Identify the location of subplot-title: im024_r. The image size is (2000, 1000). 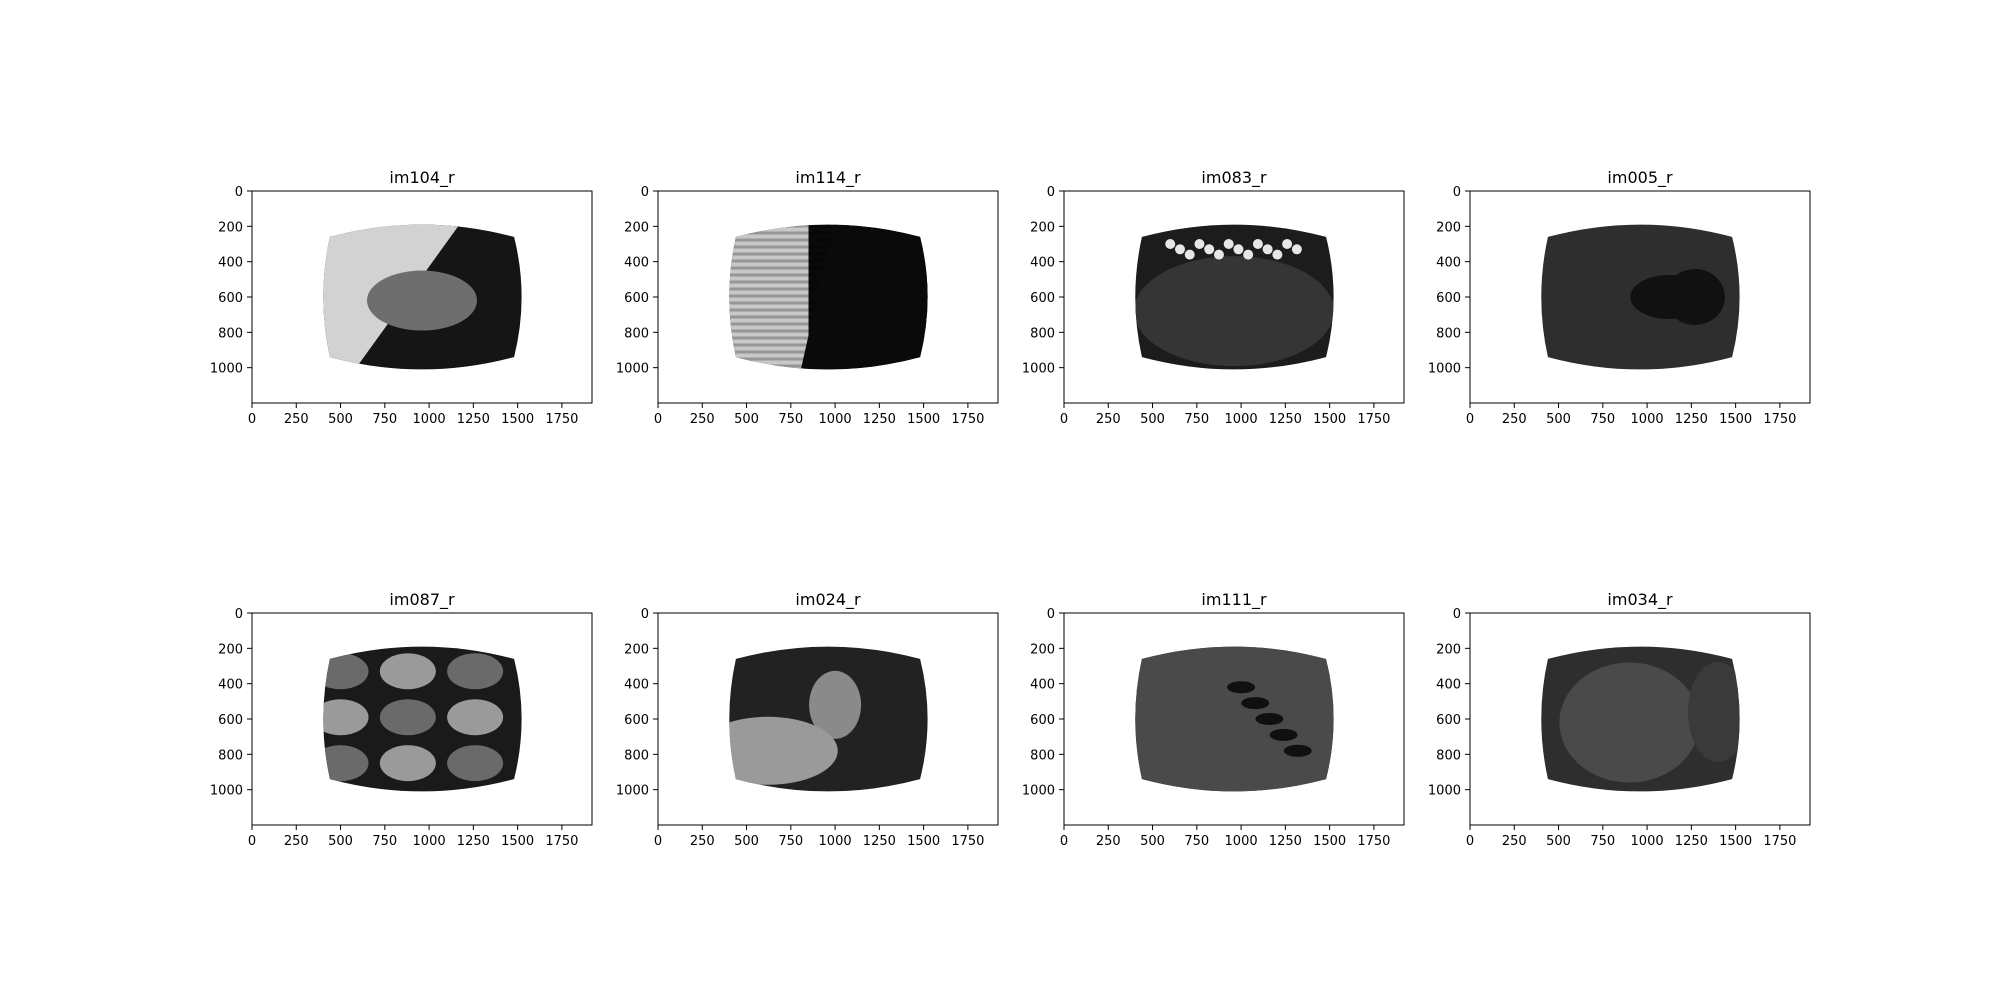
(828, 600).